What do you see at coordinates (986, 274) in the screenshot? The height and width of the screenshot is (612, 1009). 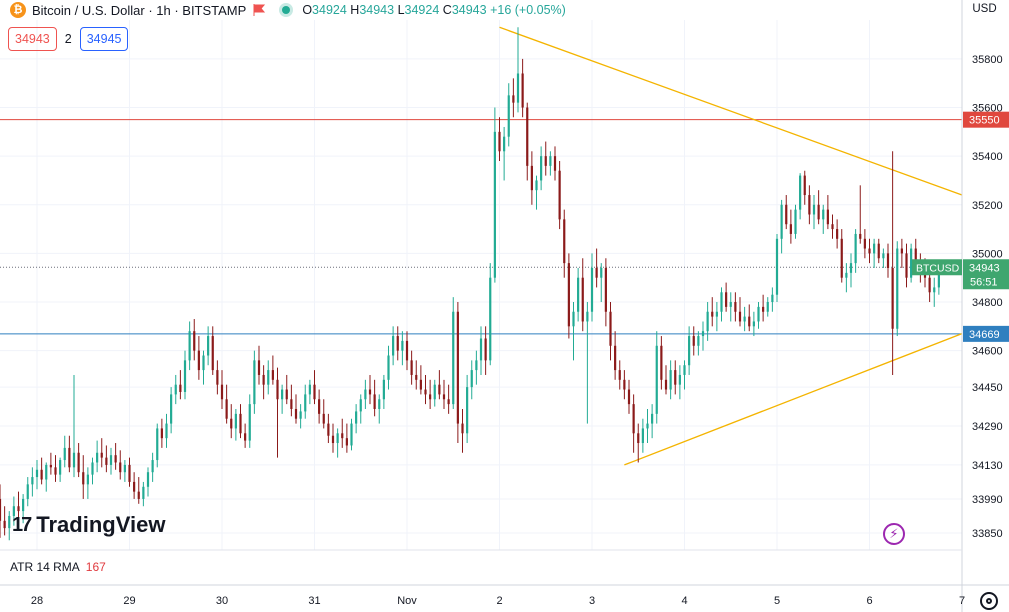 I see `last-price-tag` at bounding box center [986, 274].